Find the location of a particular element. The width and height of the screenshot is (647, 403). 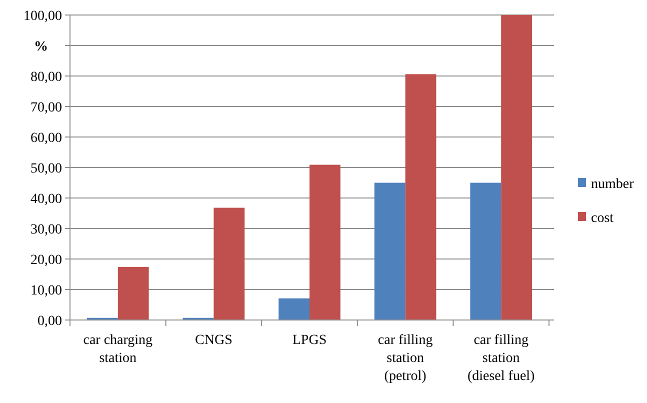

y-tick-label: 30,00 is located at coordinates (46, 230).